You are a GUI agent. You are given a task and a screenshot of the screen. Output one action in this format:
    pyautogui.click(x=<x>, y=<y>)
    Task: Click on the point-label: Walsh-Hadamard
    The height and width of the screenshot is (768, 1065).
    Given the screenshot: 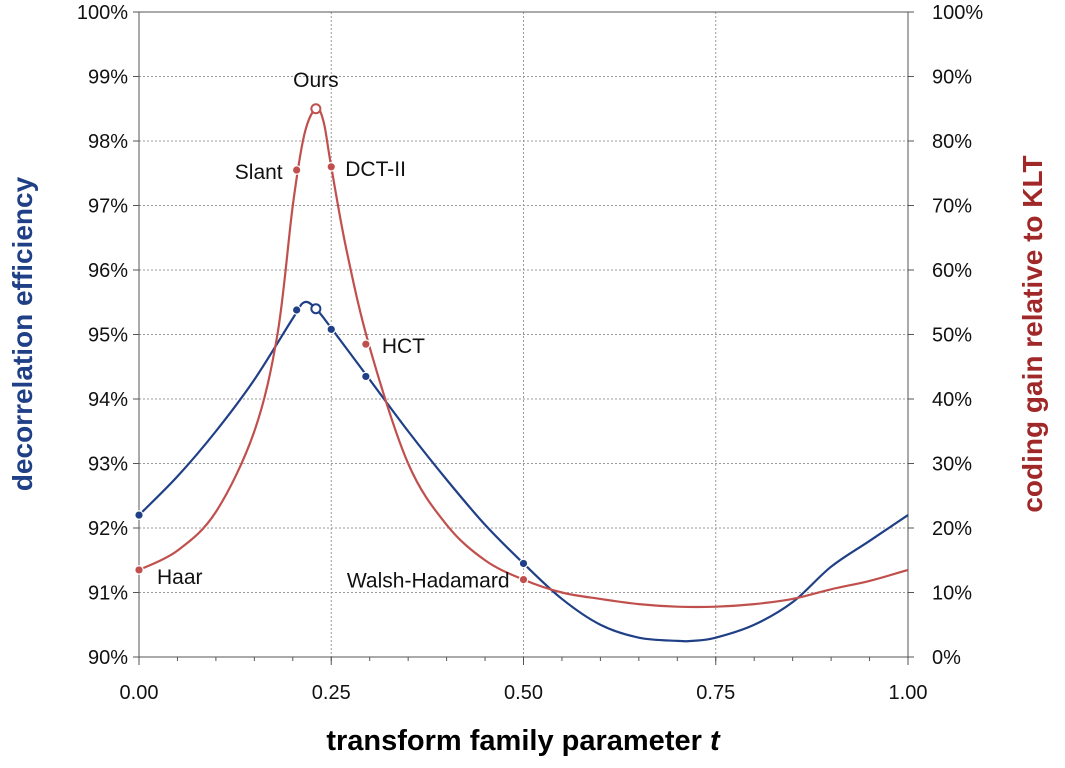 What is the action you would take?
    pyautogui.click(x=428, y=581)
    